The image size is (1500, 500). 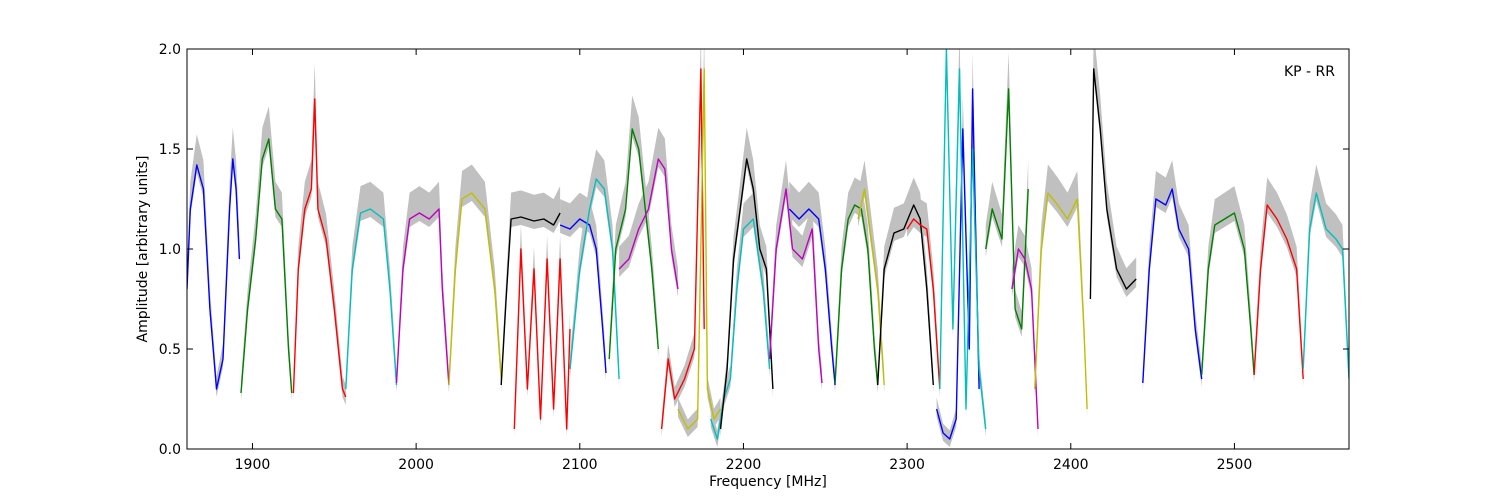 I want to click on x-tick-label: 2400, so click(x=1071, y=465).